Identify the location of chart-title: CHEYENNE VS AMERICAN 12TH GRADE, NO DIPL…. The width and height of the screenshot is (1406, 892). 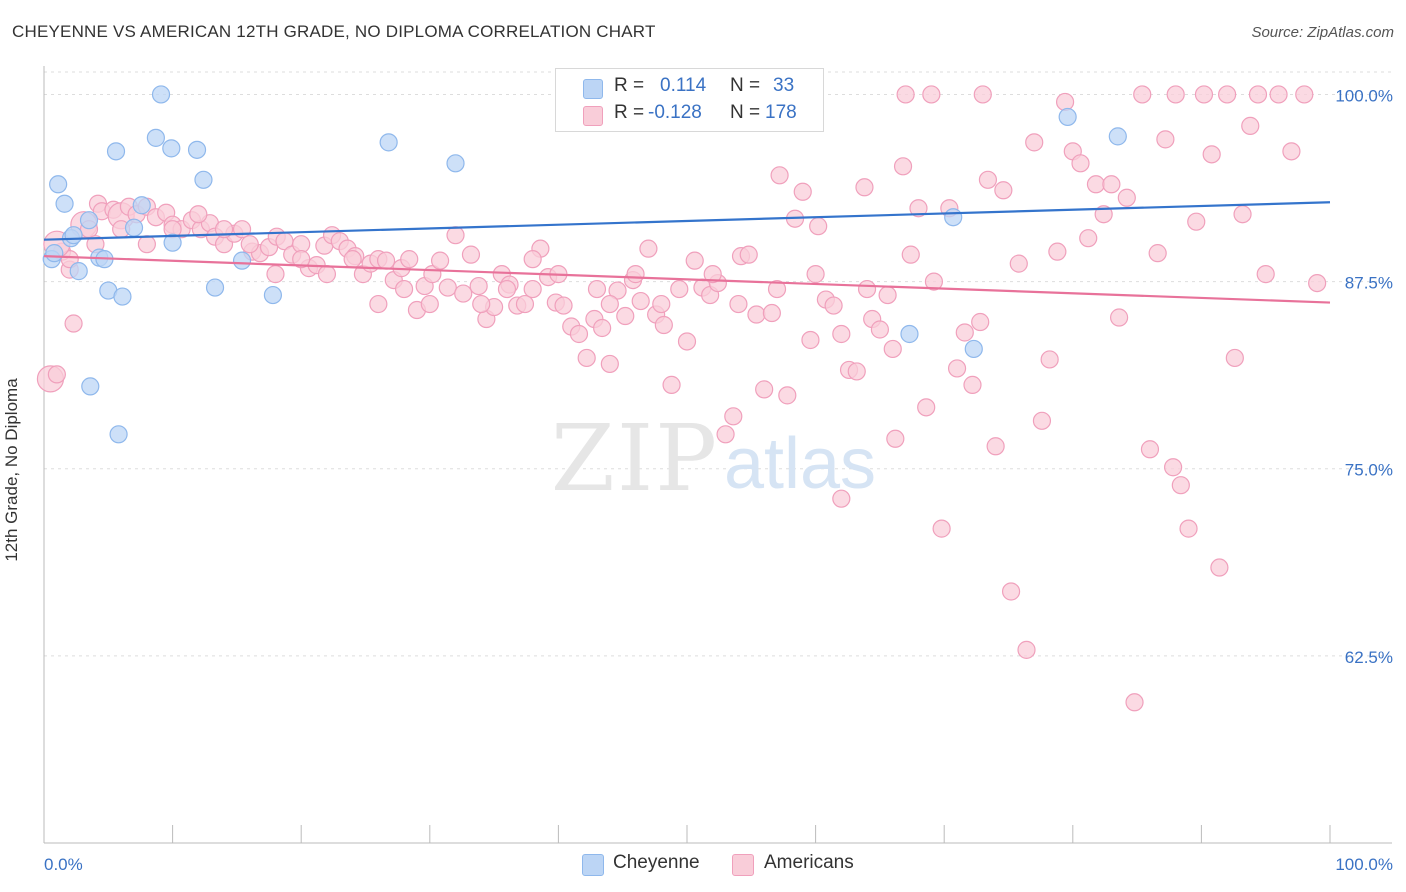
(334, 31).